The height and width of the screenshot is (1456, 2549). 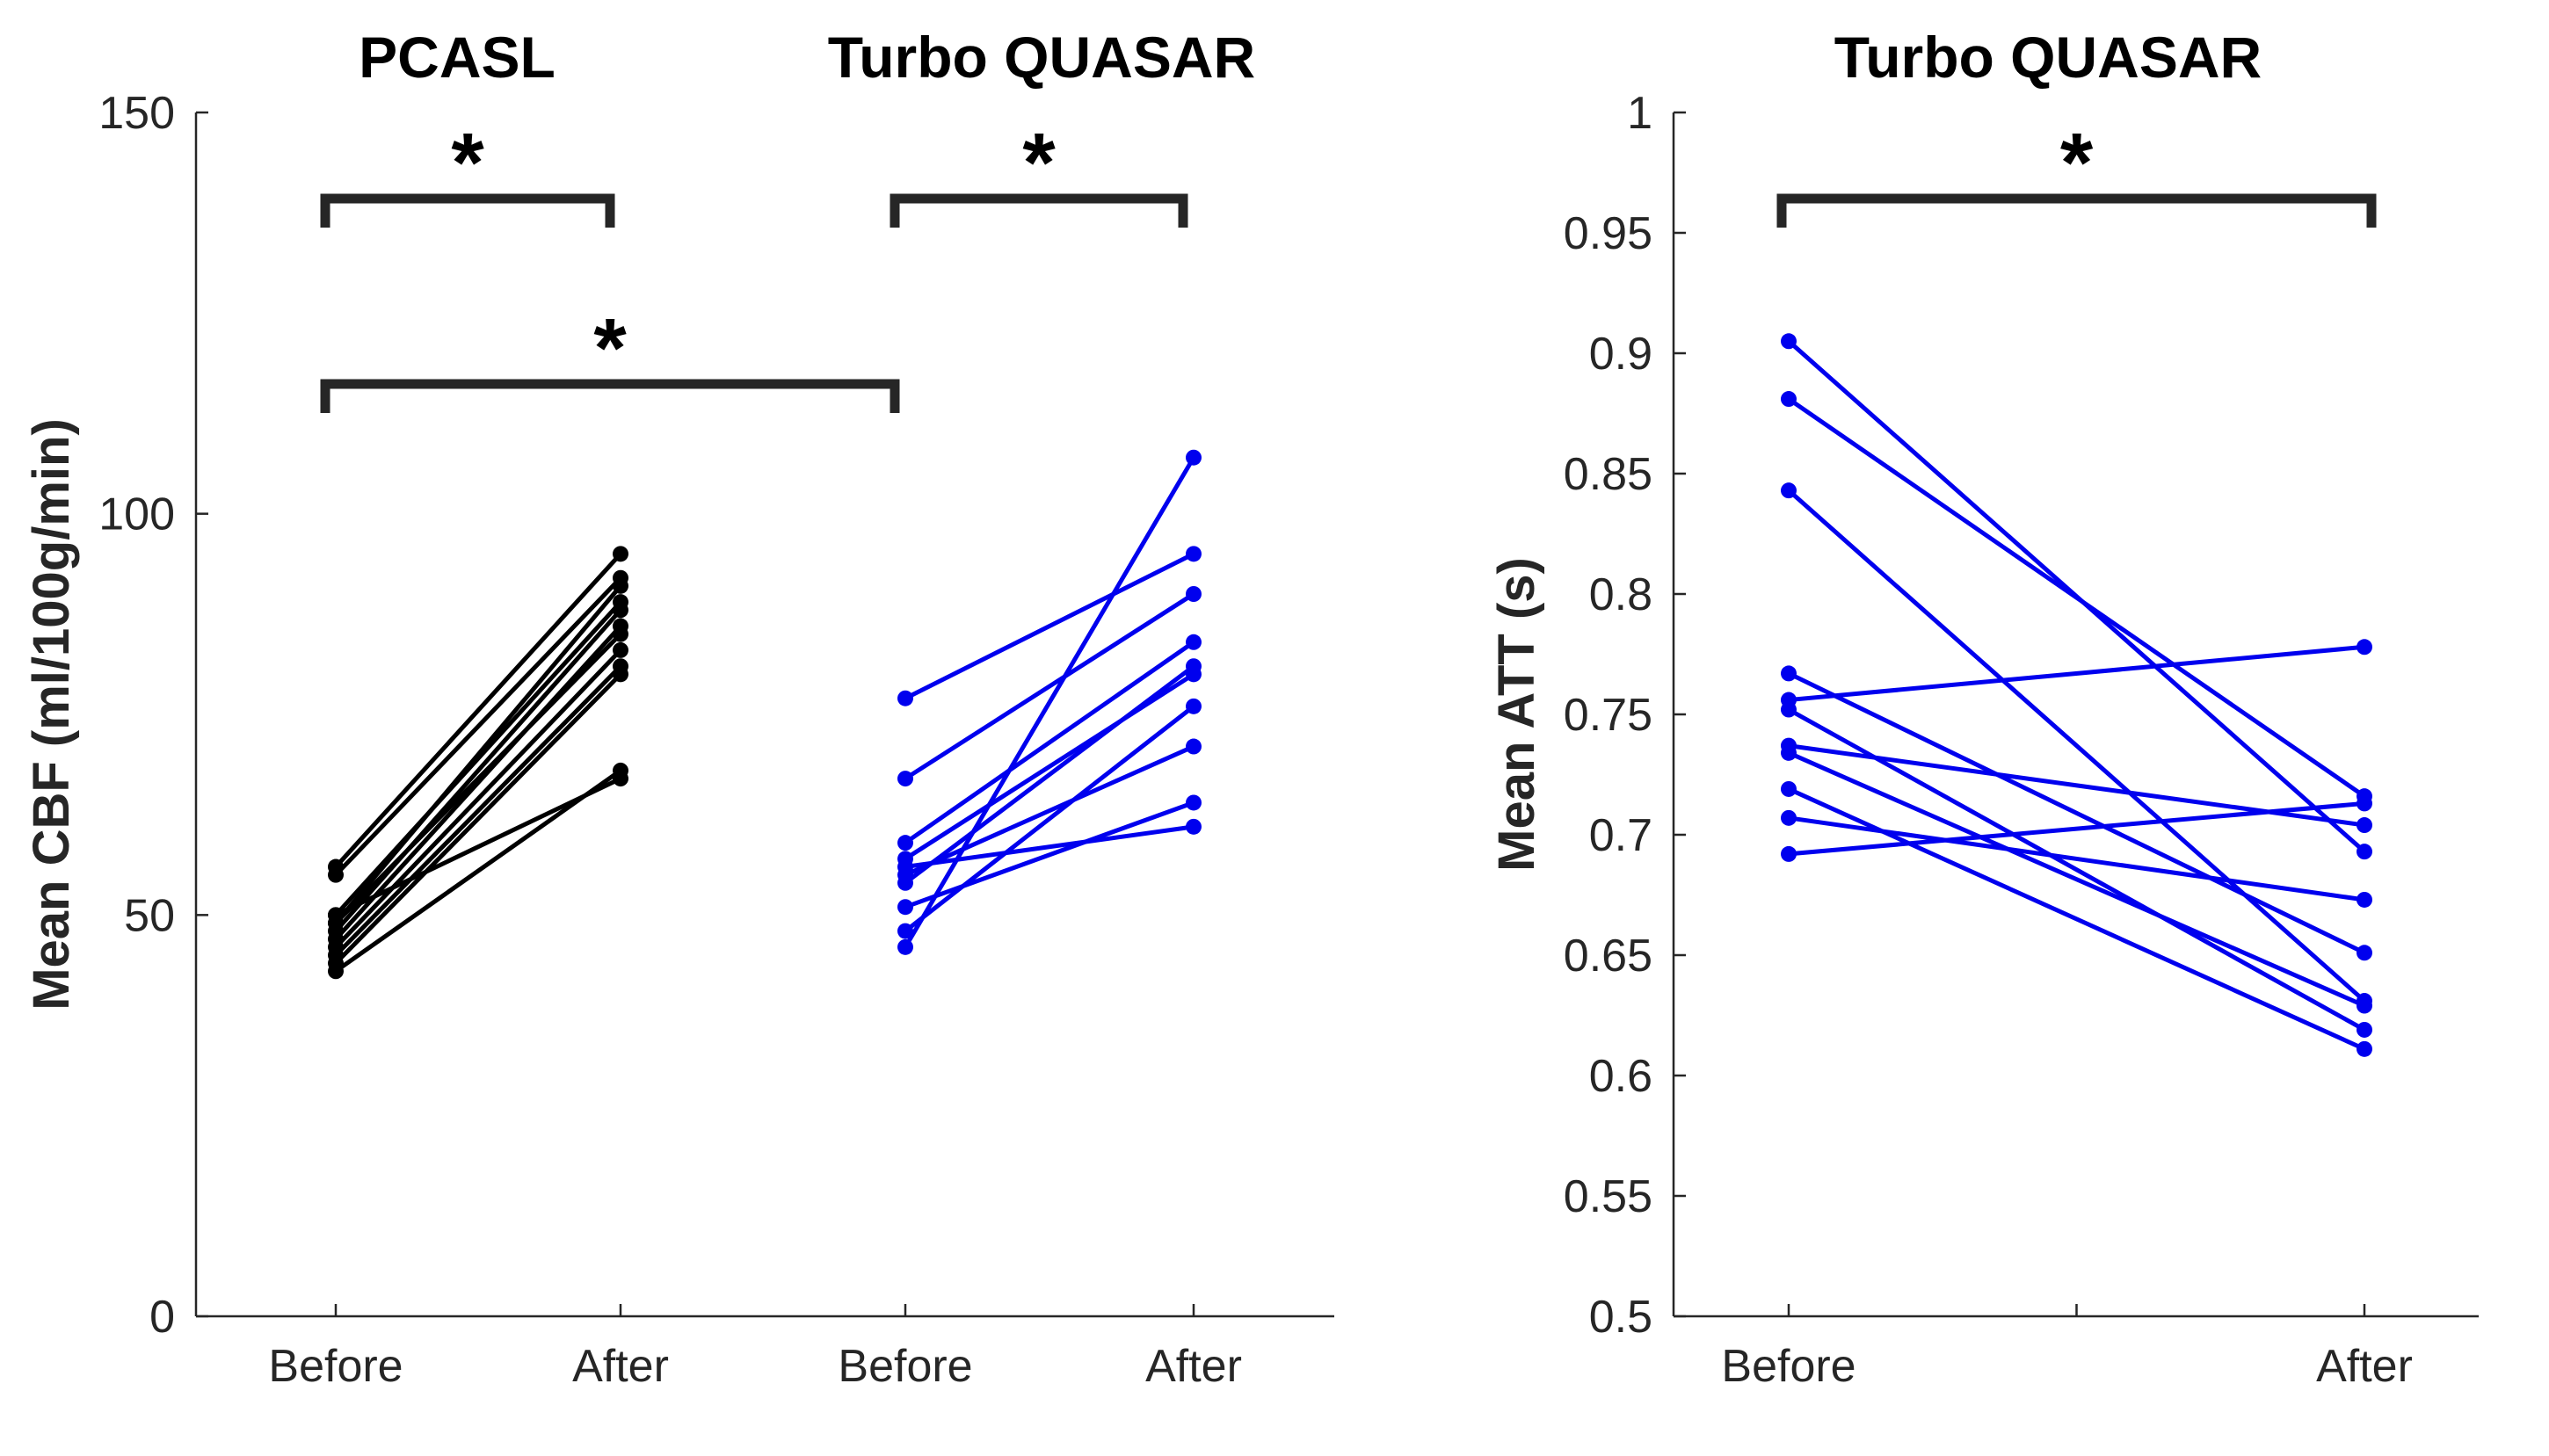 What do you see at coordinates (2048, 57) in the screenshot?
I see `quasar-title-right: Turbo QUASAR` at bounding box center [2048, 57].